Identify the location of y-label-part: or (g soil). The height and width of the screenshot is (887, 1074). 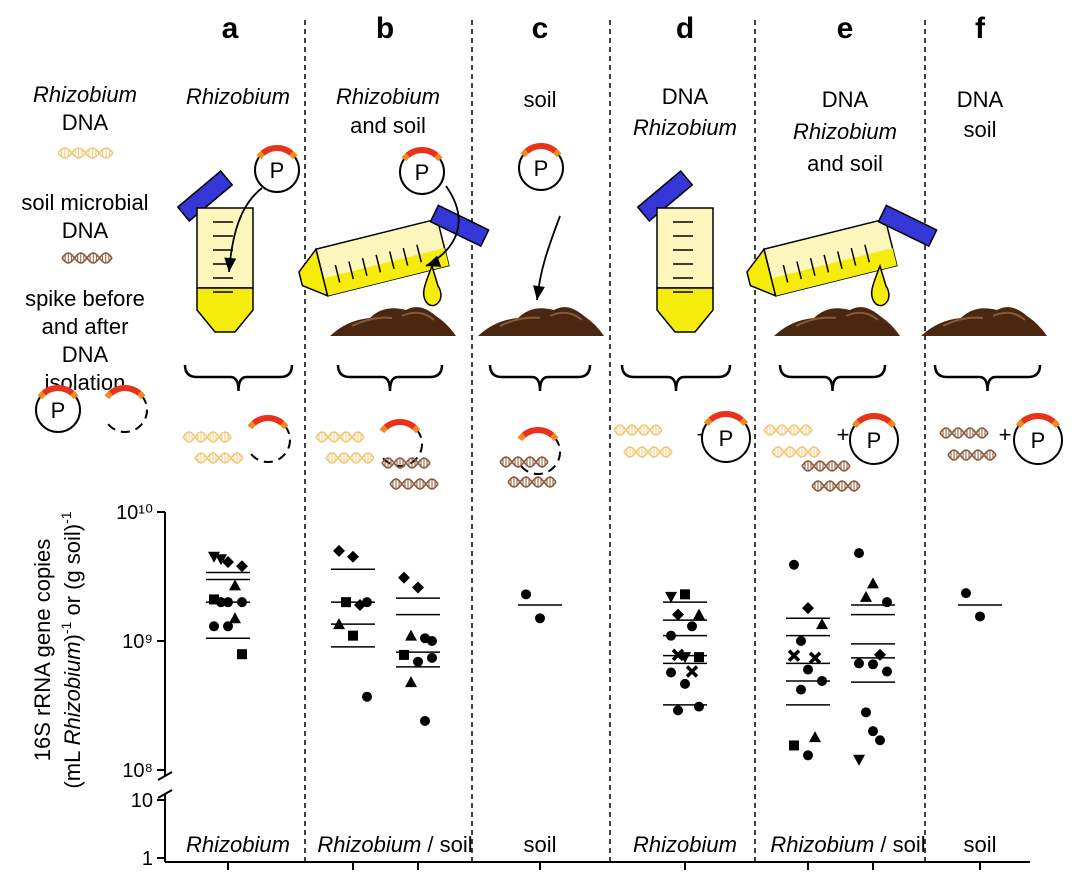
(72, 573).